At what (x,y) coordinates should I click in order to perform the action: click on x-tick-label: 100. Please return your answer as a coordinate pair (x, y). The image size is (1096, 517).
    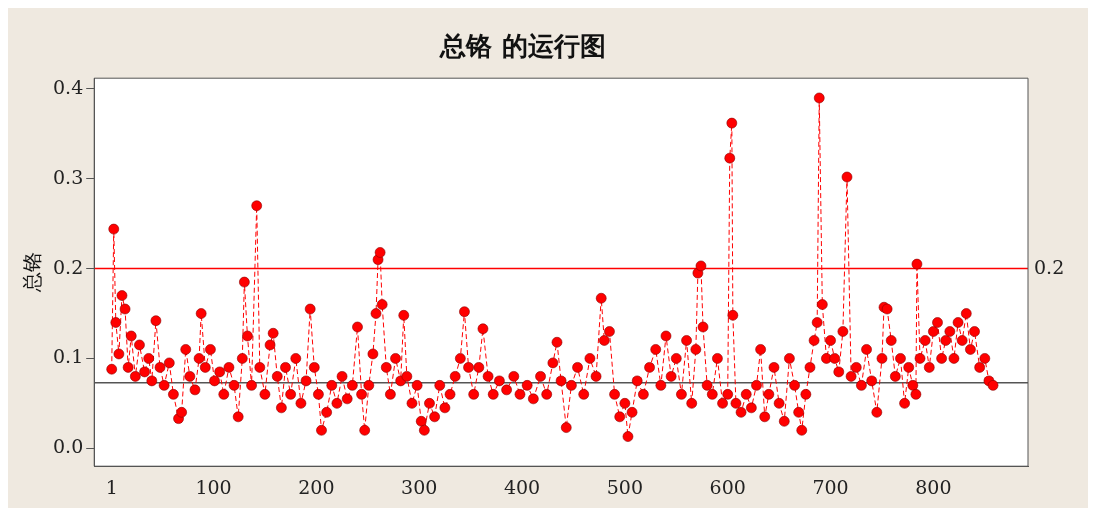
    Looking at the image, I should click on (213, 486).